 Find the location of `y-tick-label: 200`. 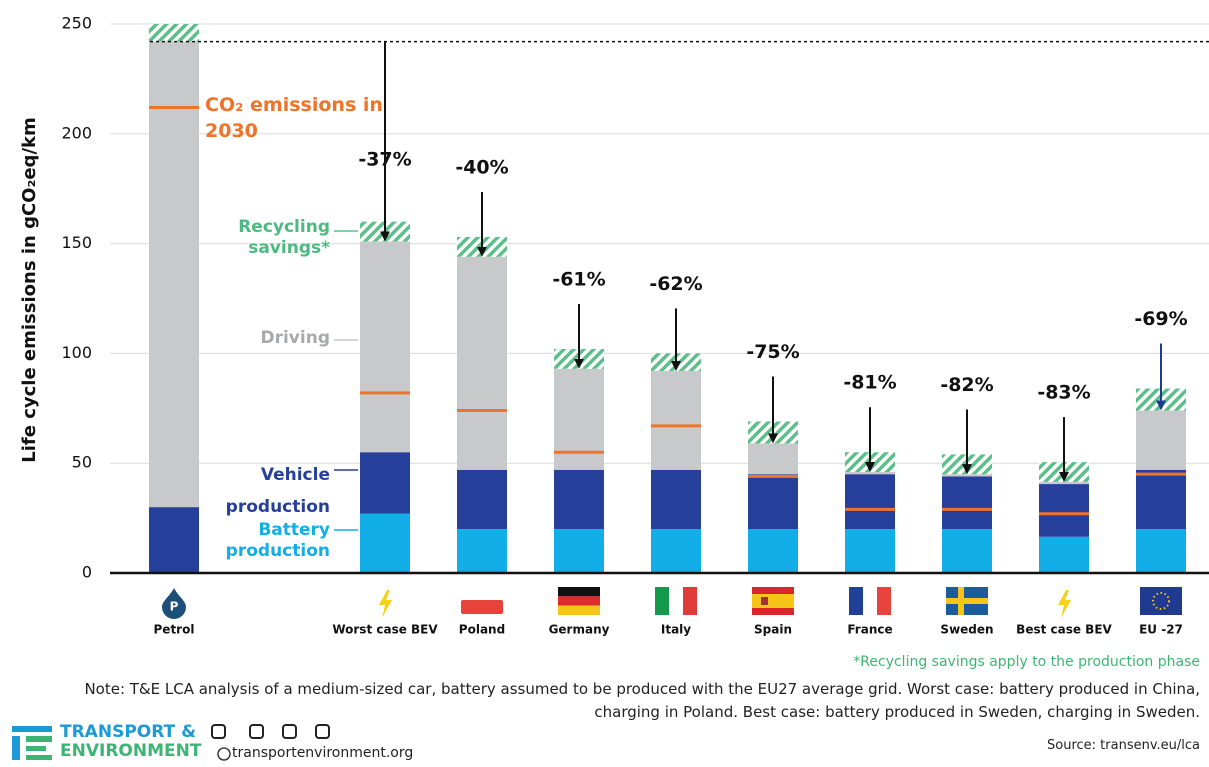

y-tick-label: 200 is located at coordinates (76, 132).